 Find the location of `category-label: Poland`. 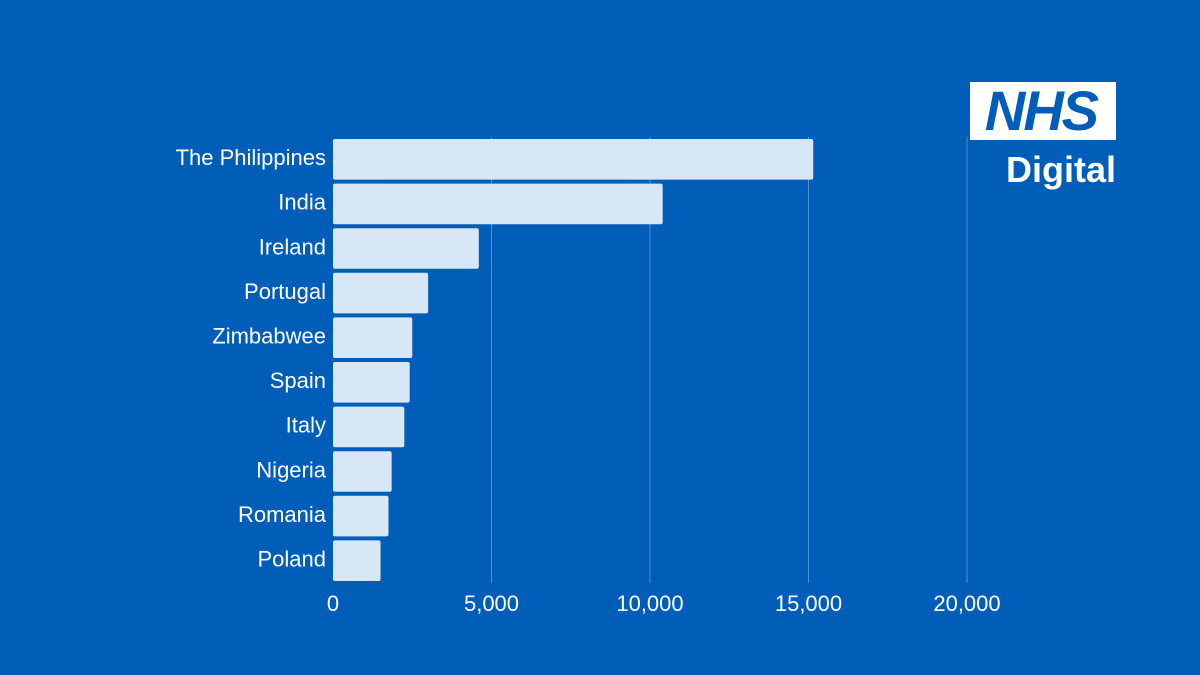

category-label: Poland is located at coordinates (291, 559).